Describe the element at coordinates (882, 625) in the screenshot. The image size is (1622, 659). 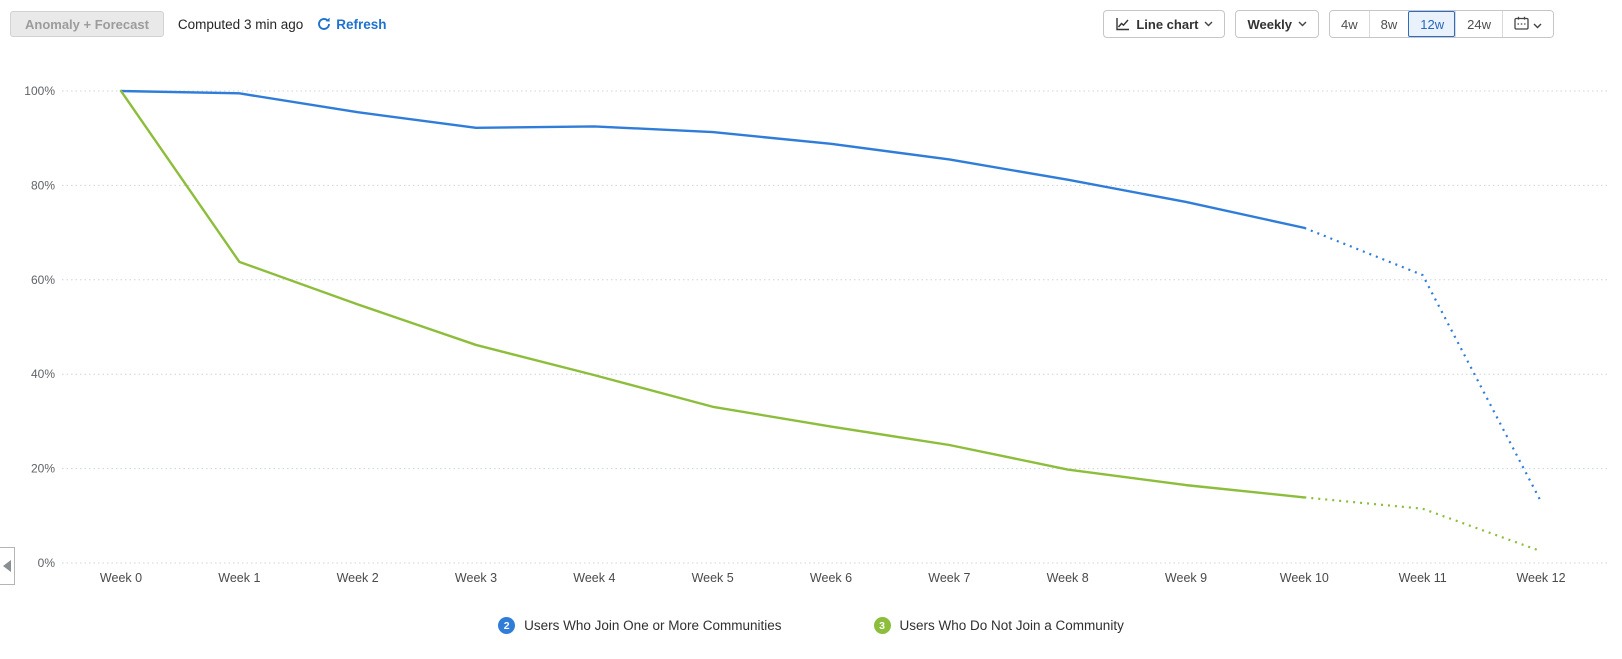
I see `series-badge: 3` at that location.